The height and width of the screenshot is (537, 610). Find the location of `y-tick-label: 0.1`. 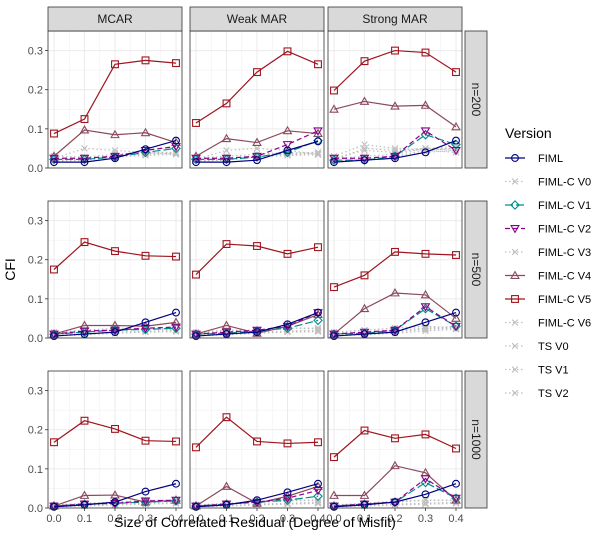

y-tick-label: 0.1 is located at coordinates (35, 470).